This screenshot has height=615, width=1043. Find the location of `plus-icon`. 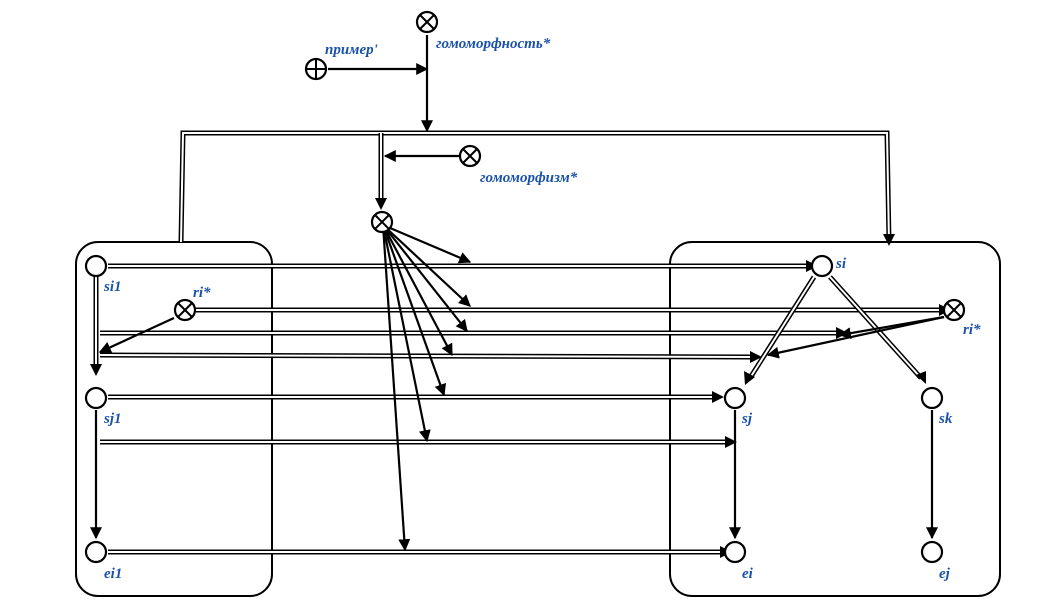

plus-icon is located at coordinates (316, 69).